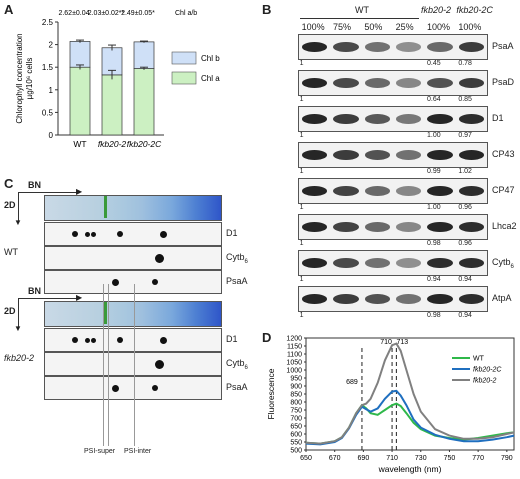 The height and width of the screenshot is (479, 520). What do you see at coordinates (450, 458) in the screenshot?
I see `x-tick-label: 750` at bounding box center [450, 458].